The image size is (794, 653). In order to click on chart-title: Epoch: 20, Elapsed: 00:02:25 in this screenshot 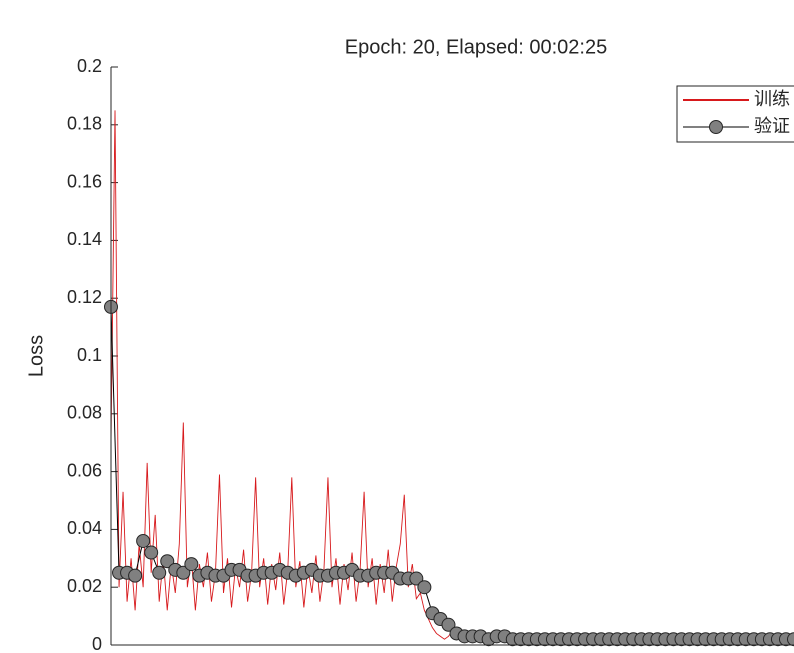, I will do `click(476, 47)`.